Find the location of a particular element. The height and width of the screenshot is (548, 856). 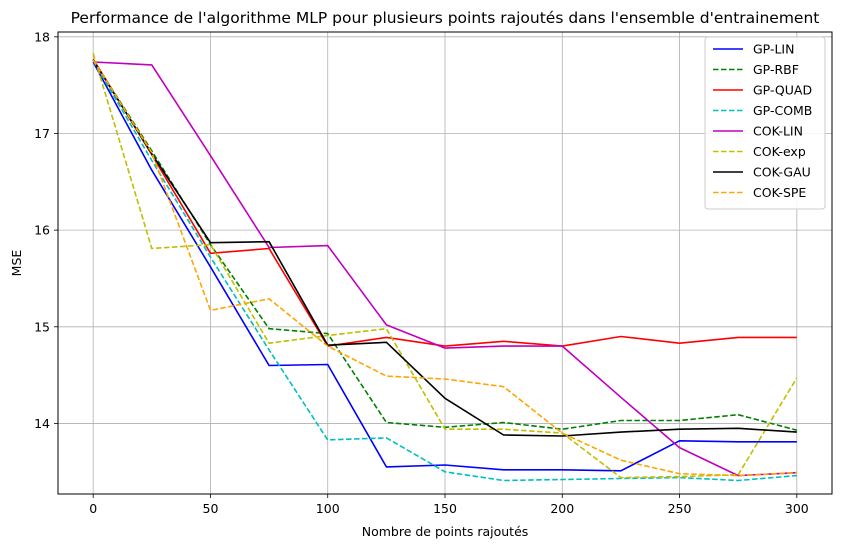

y-tick-label: 18 is located at coordinates (42, 36).